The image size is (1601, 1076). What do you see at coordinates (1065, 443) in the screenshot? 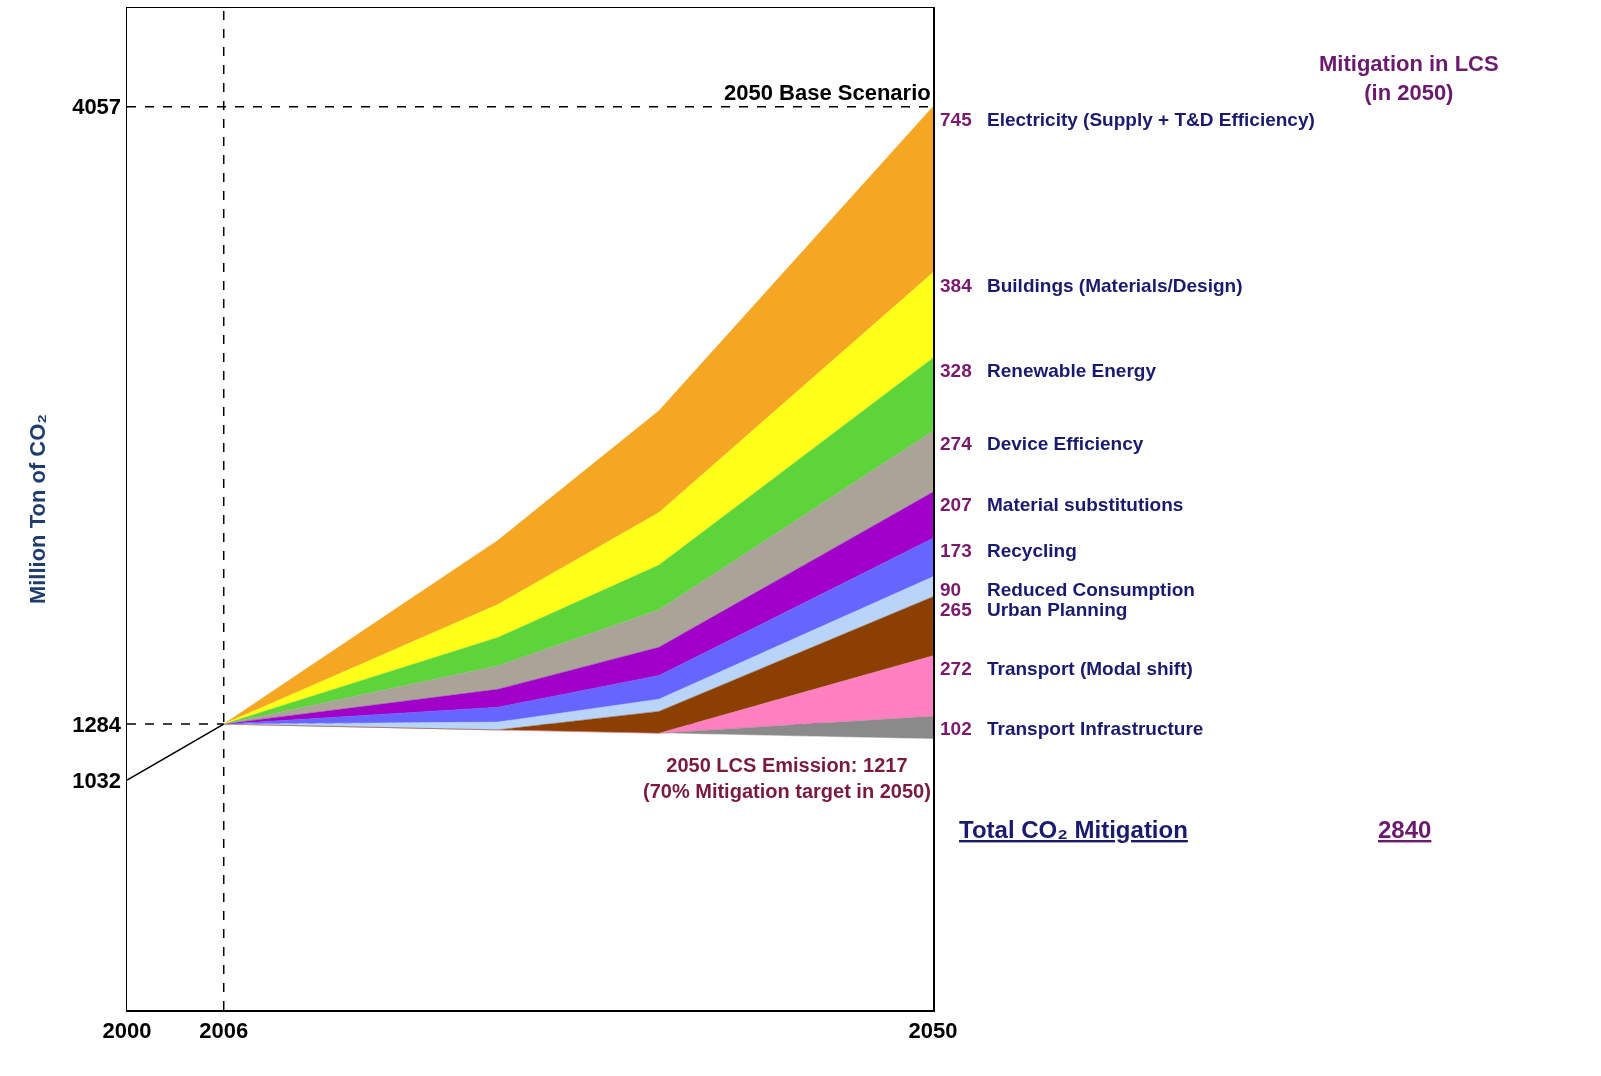
I see `text: Device Efficiency` at bounding box center [1065, 443].